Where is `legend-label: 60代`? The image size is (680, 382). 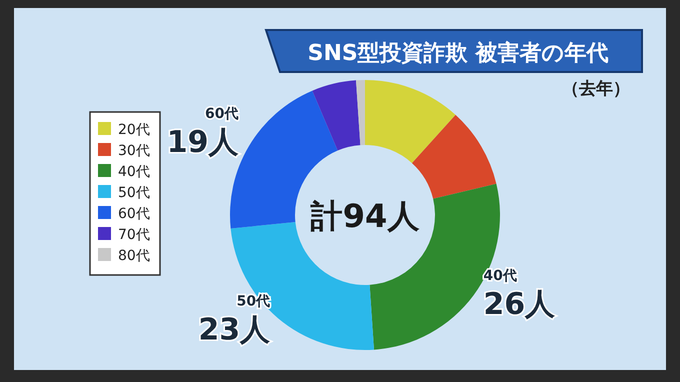 legend-label: 60代 is located at coordinates (134, 214).